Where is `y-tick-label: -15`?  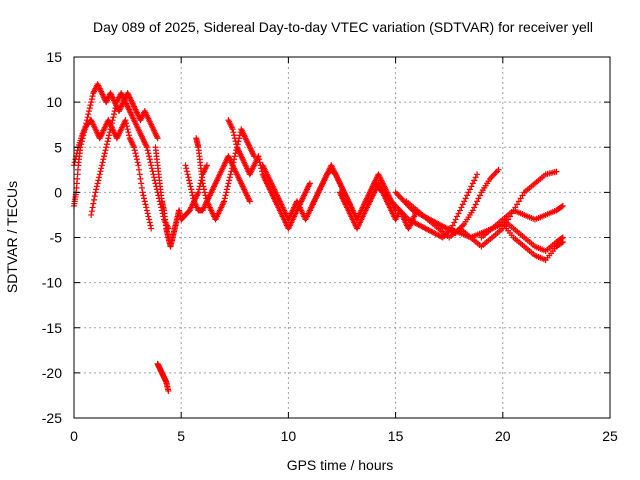
y-tick-label: -15 is located at coordinates (52, 328).